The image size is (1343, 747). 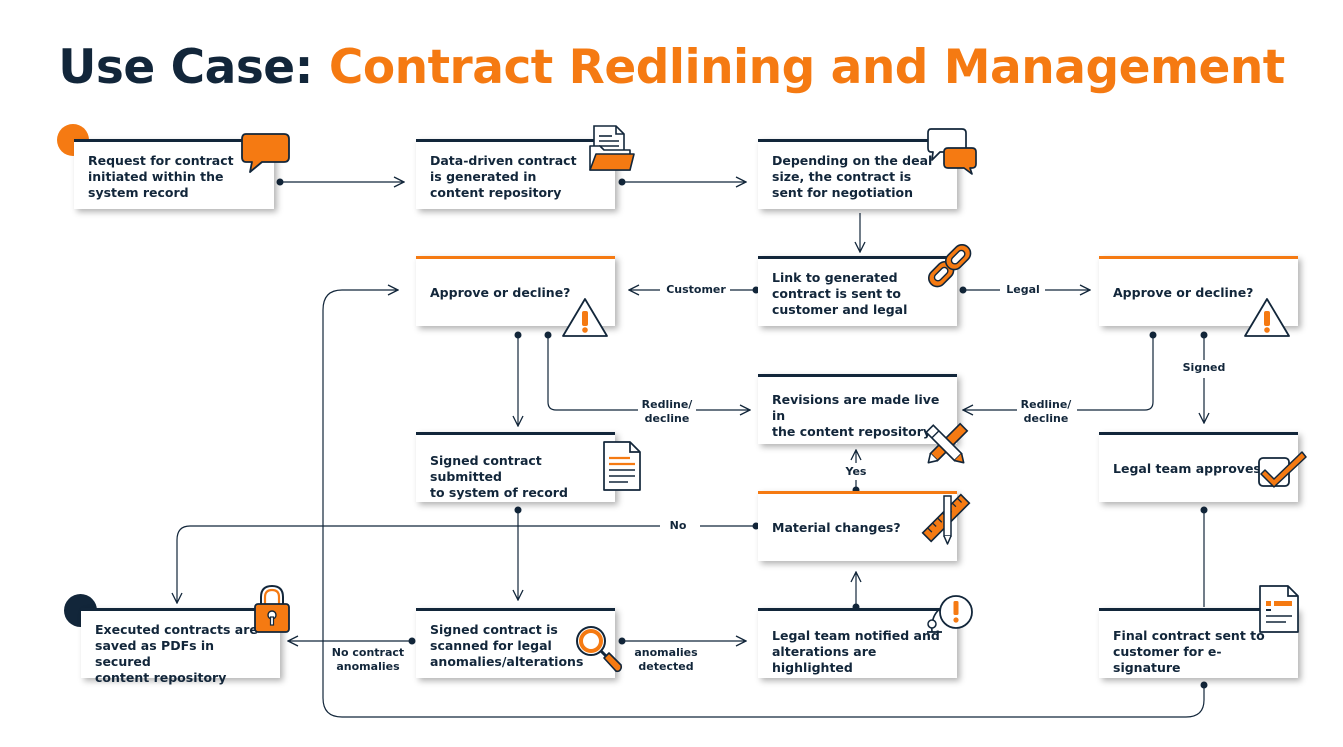 What do you see at coordinates (666, 660) in the screenshot?
I see `label-anomalies-detected: anomalies detected` at bounding box center [666, 660].